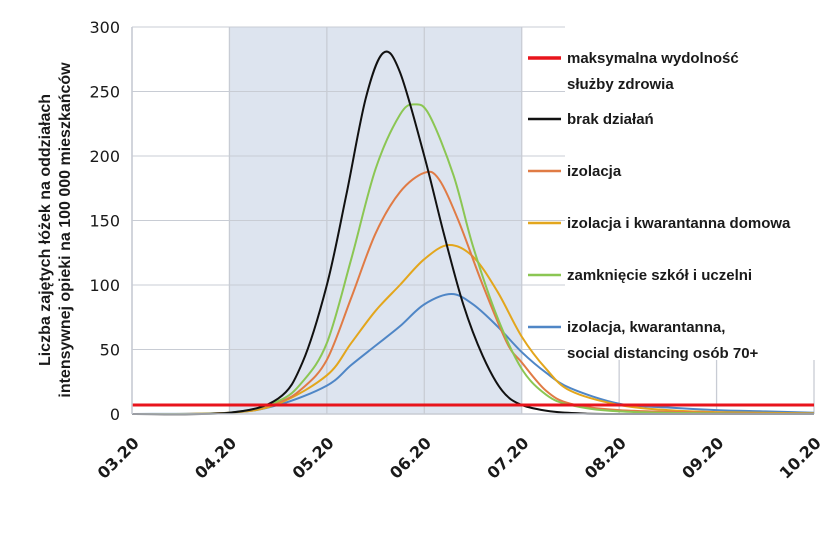  I want to click on x-tick-label: 03.20, so click(118, 457).